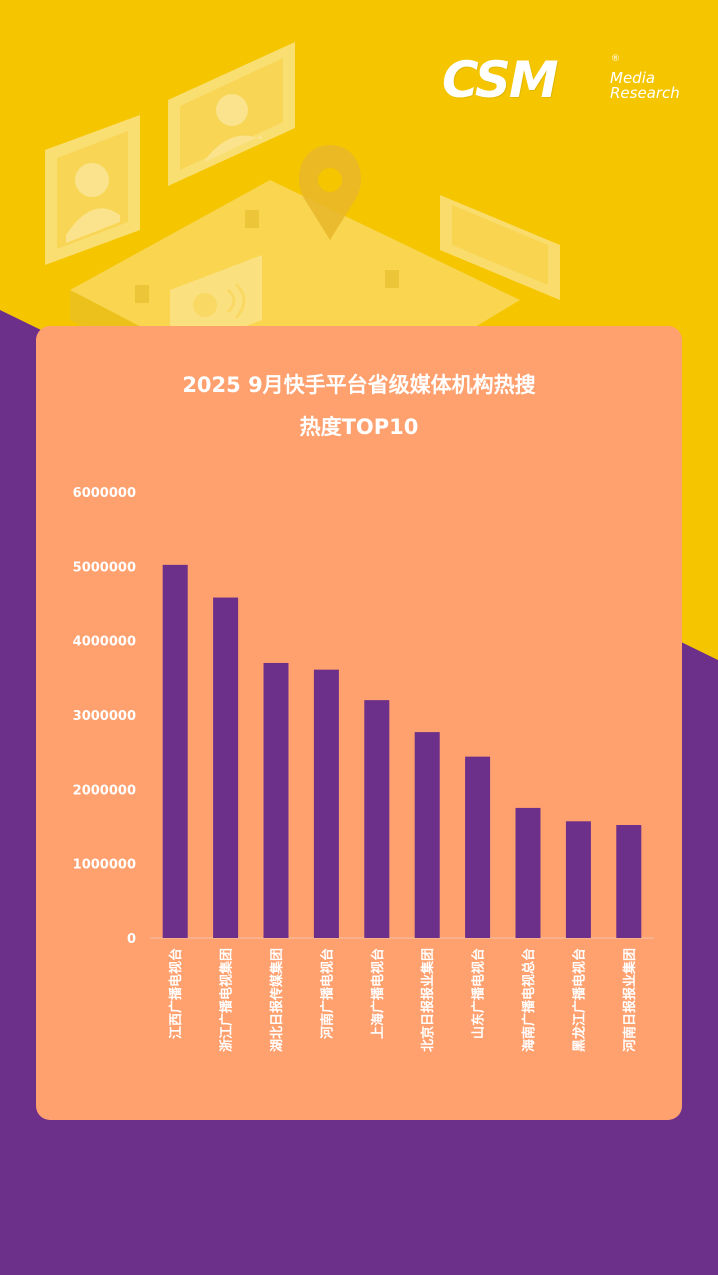 Image resolution: width=718 pixels, height=1275 pixels. What do you see at coordinates (131, 939) in the screenshot?
I see `y-tick-label: 0` at bounding box center [131, 939].